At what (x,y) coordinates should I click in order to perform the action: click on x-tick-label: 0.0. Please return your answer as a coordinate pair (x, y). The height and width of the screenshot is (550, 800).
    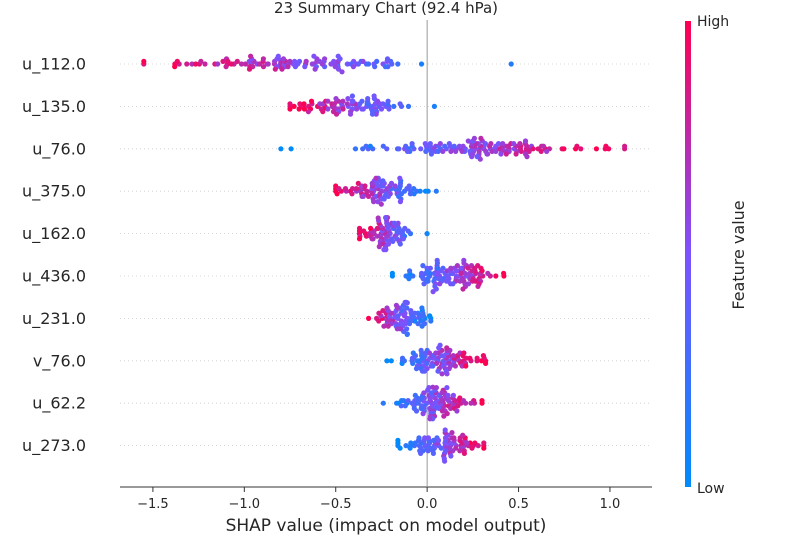
    Looking at the image, I should click on (427, 504).